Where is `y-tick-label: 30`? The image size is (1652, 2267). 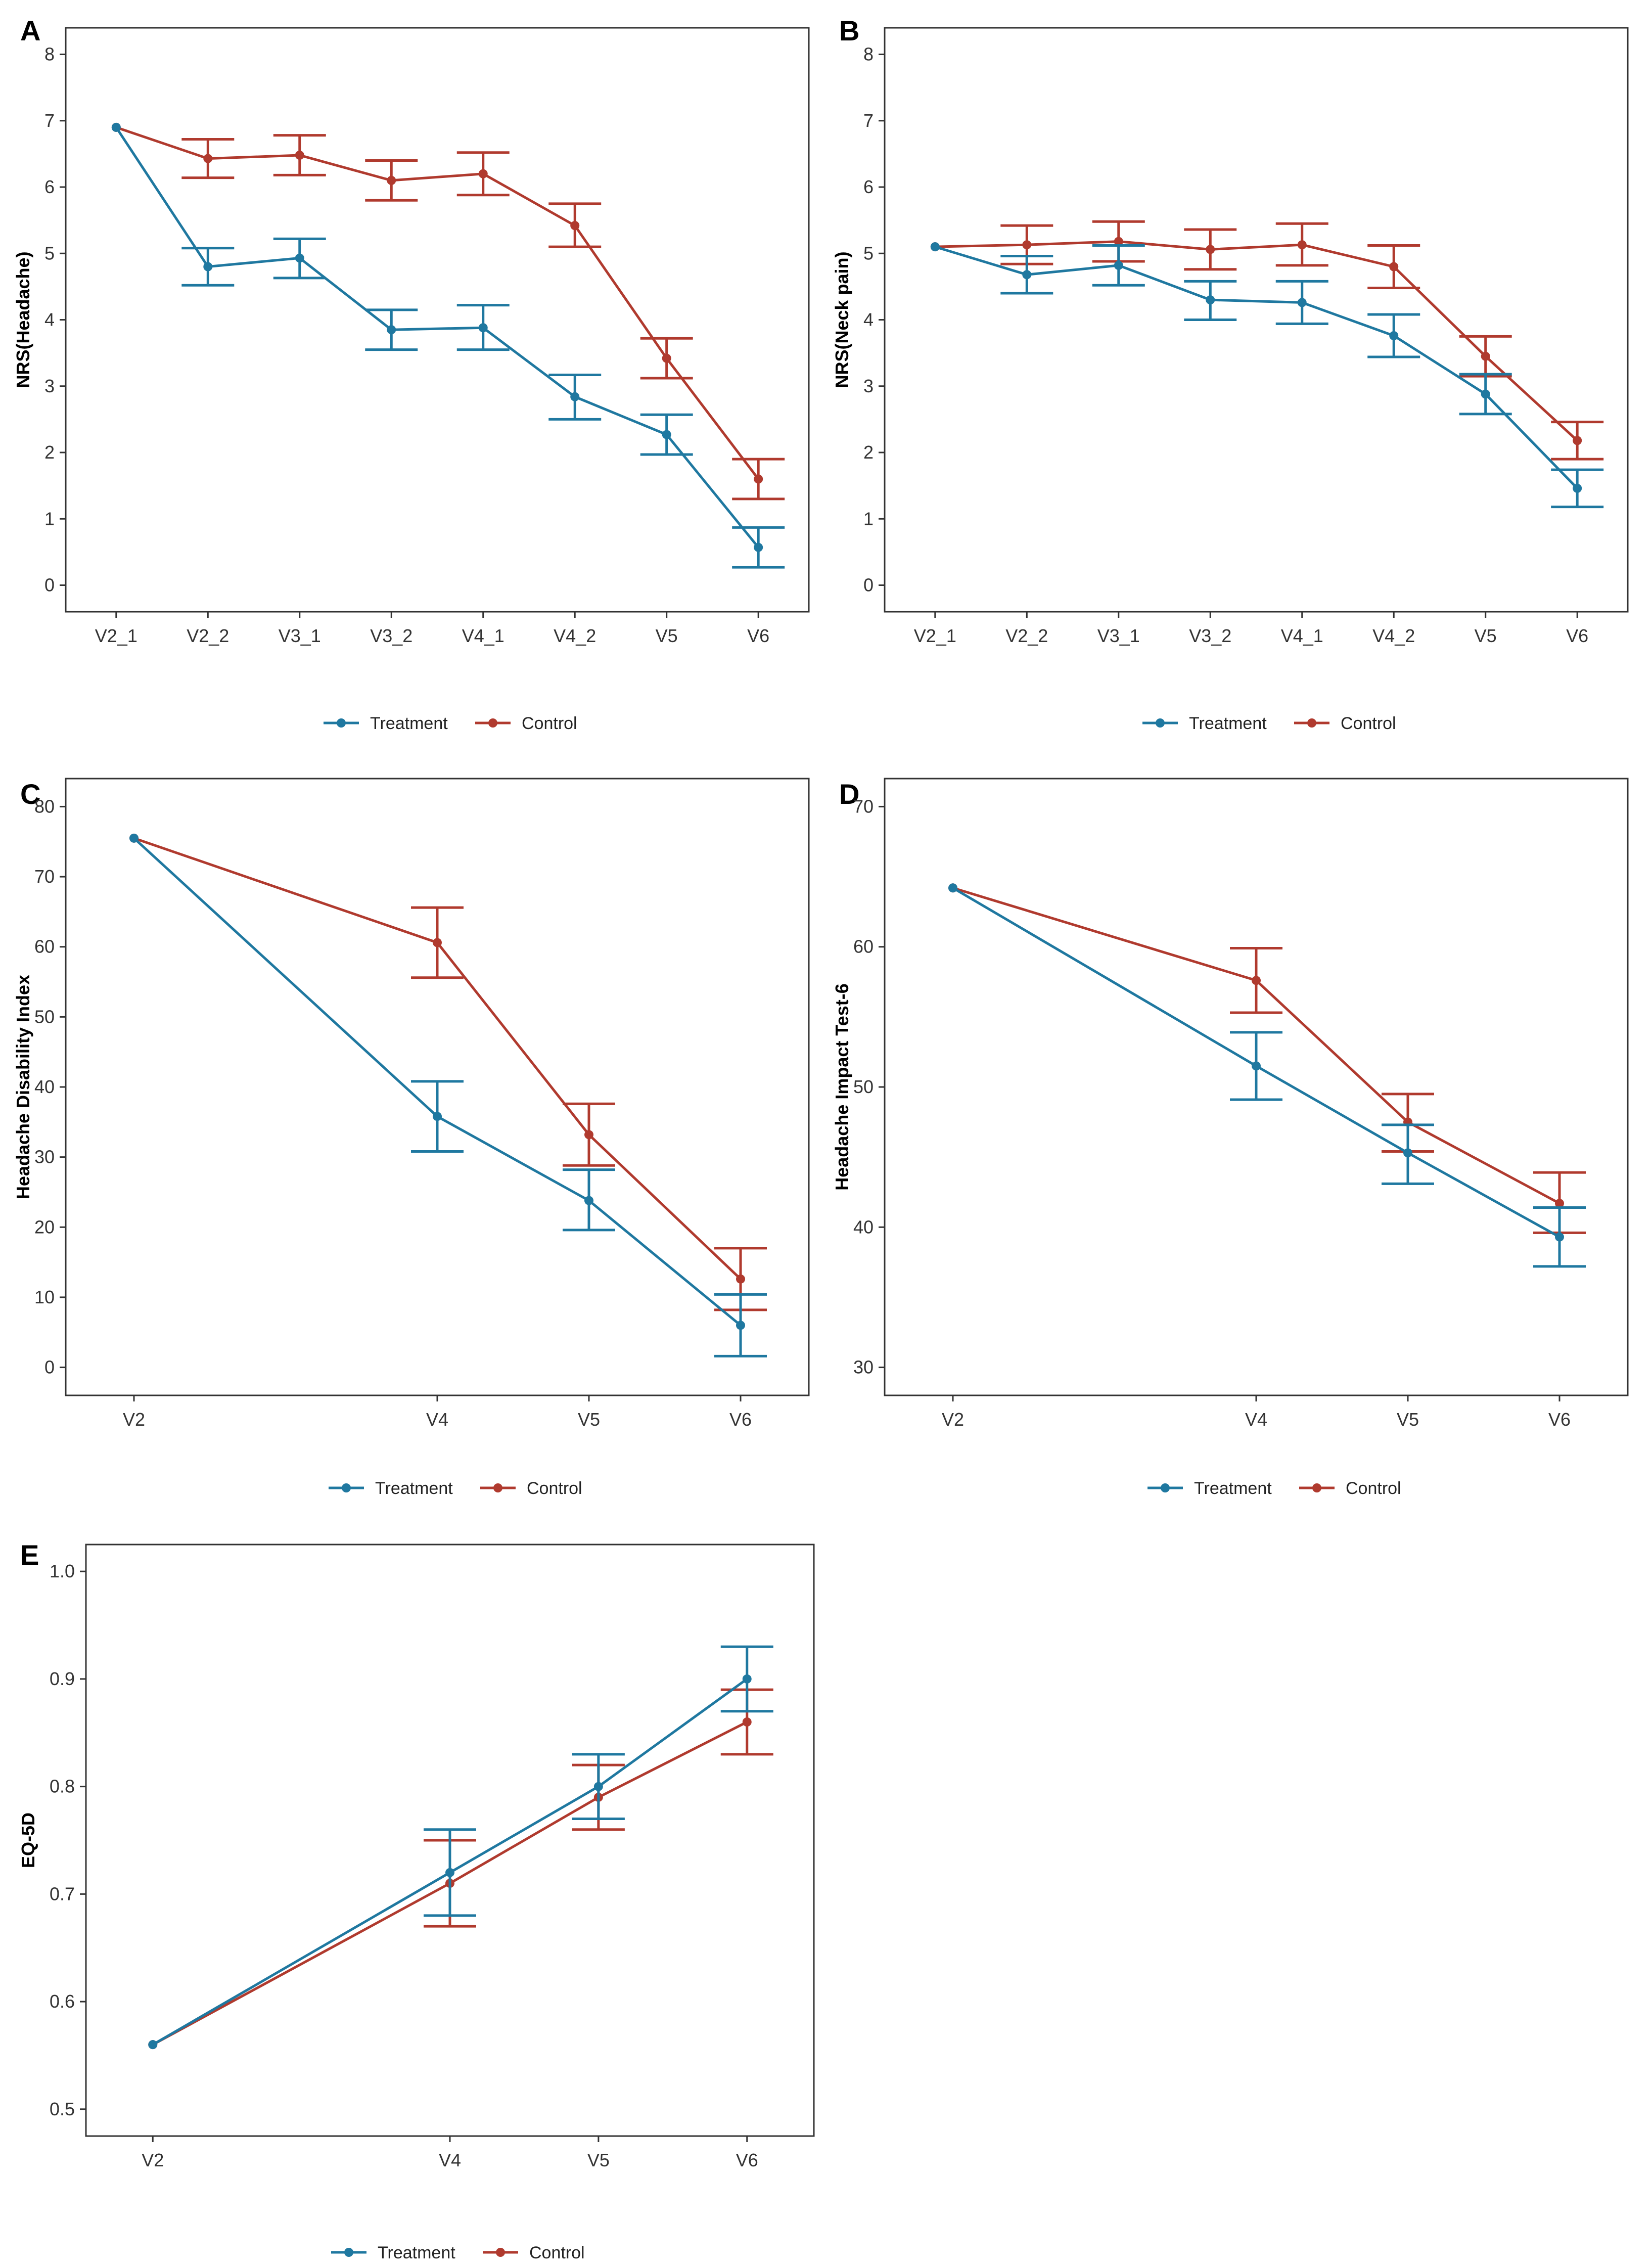
y-tick-label: 30 is located at coordinates (44, 1157).